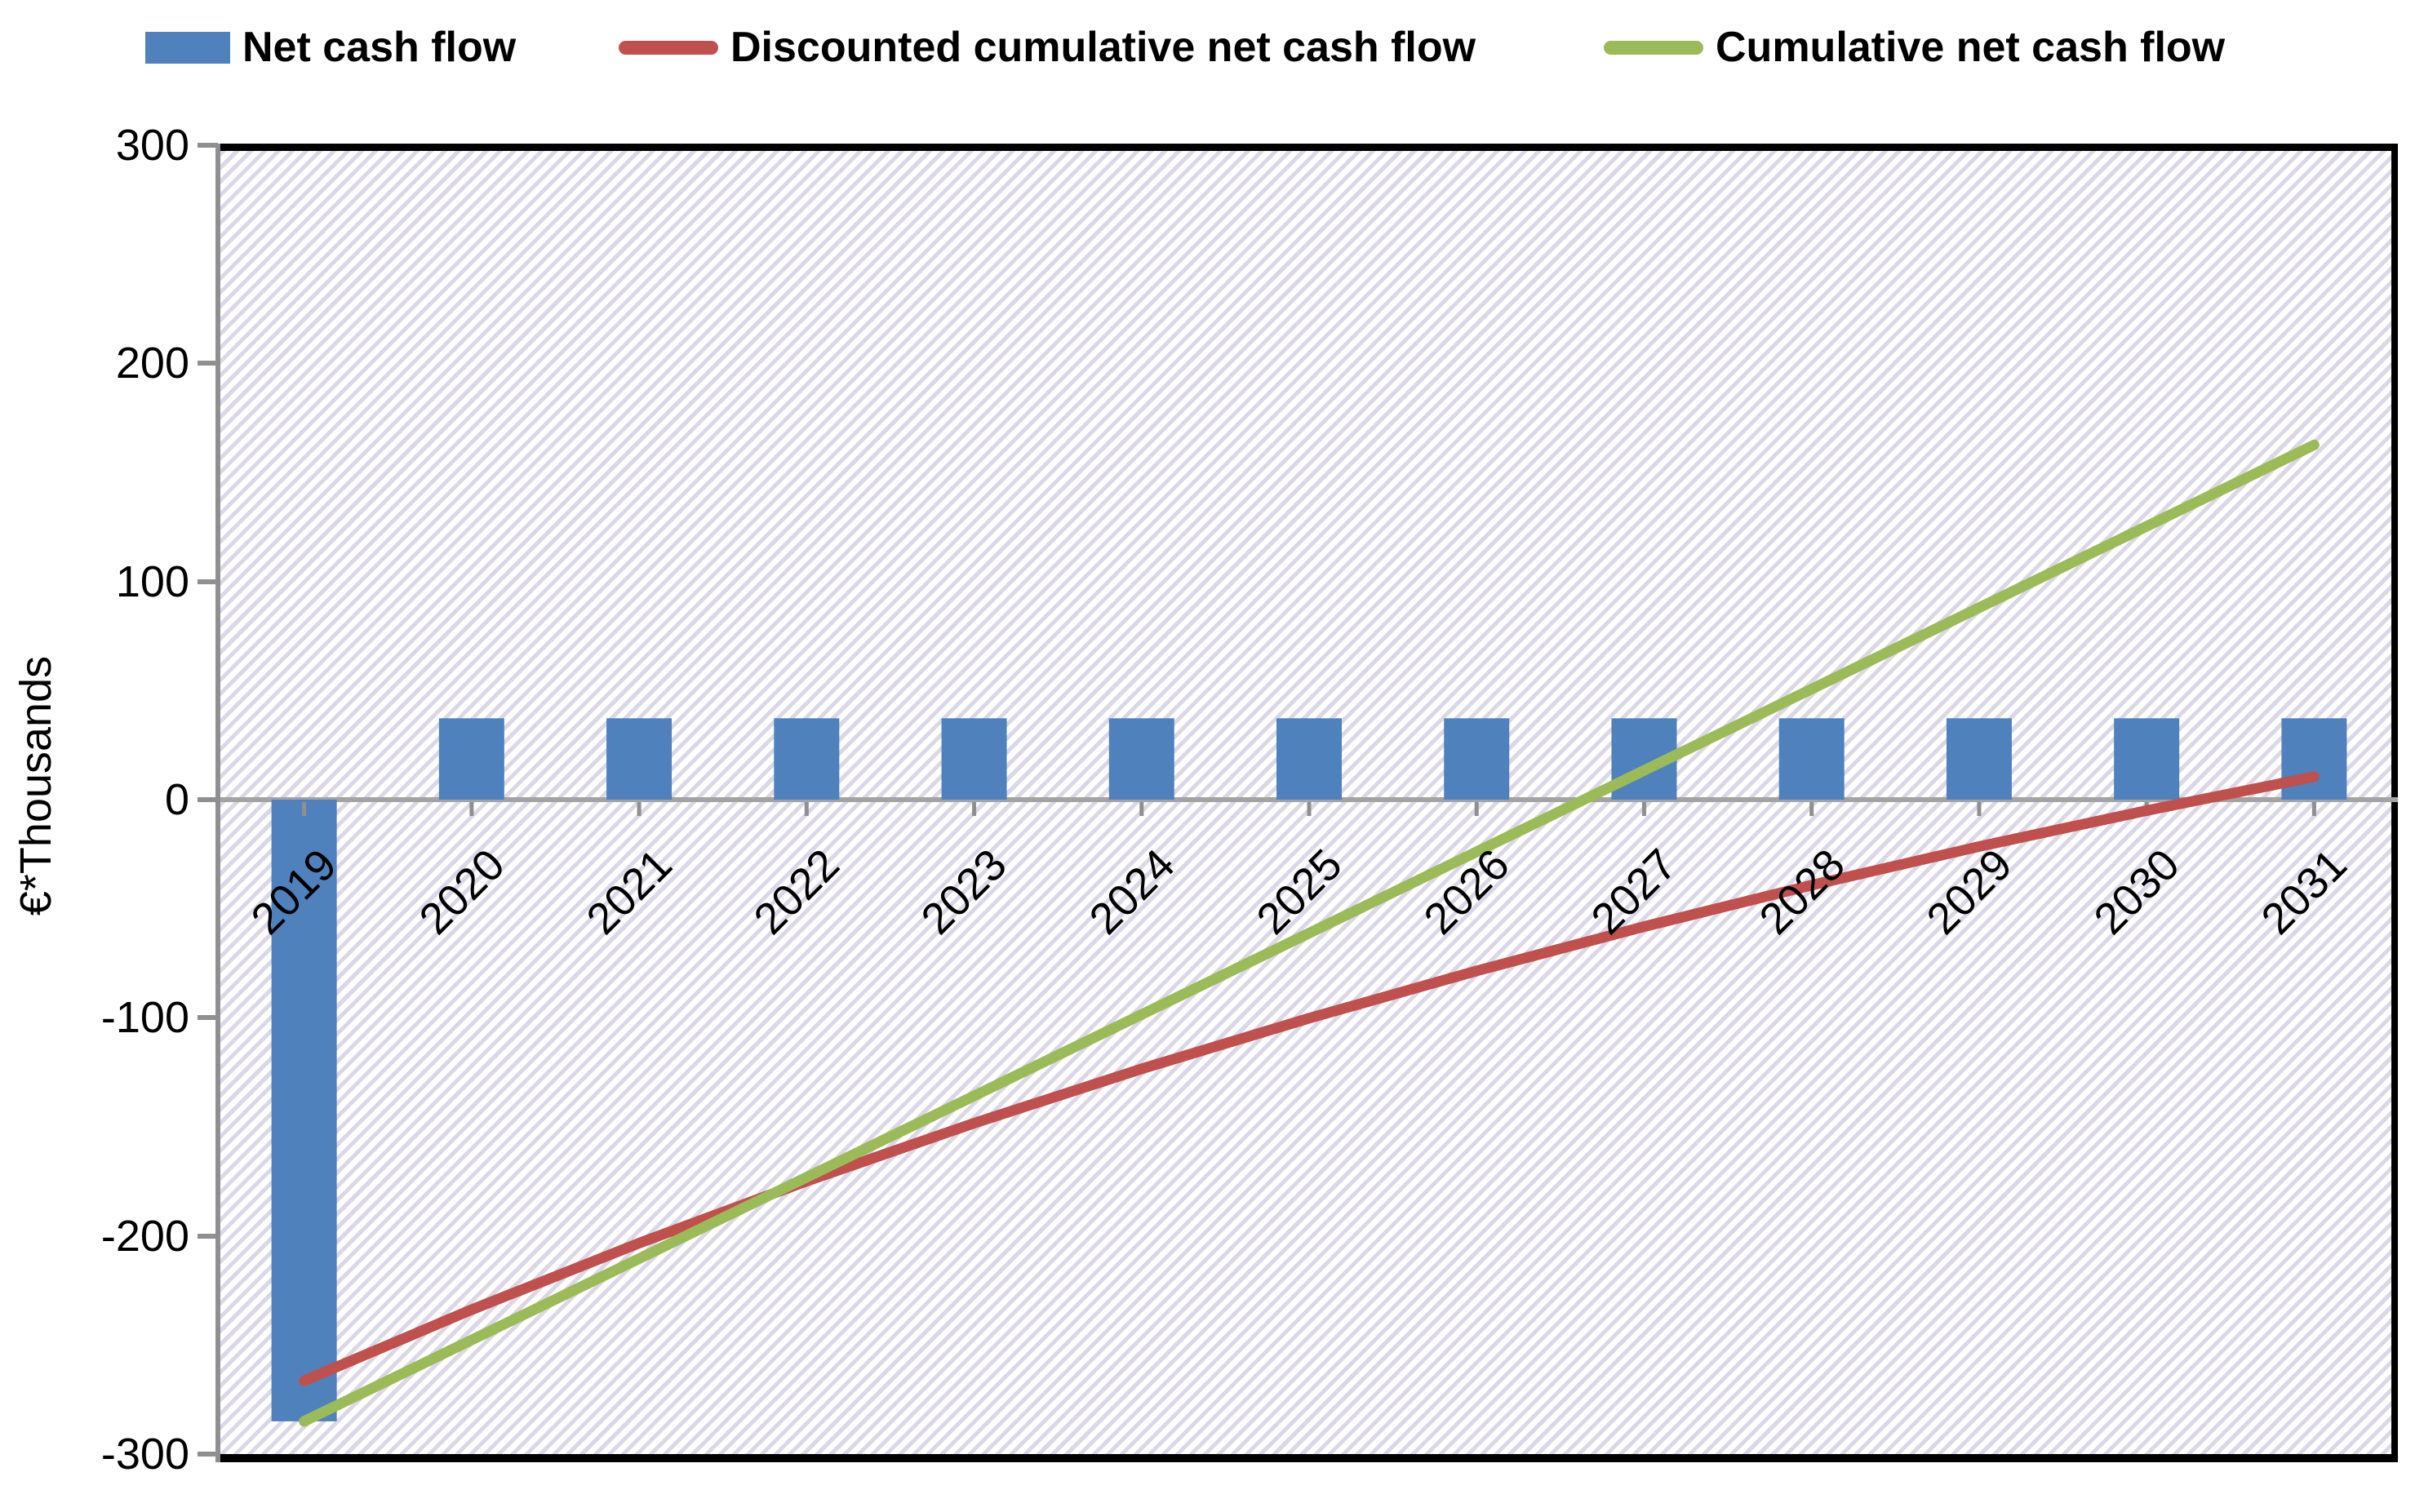  What do you see at coordinates (379, 47) in the screenshot?
I see `legend-label: Net cash flow` at bounding box center [379, 47].